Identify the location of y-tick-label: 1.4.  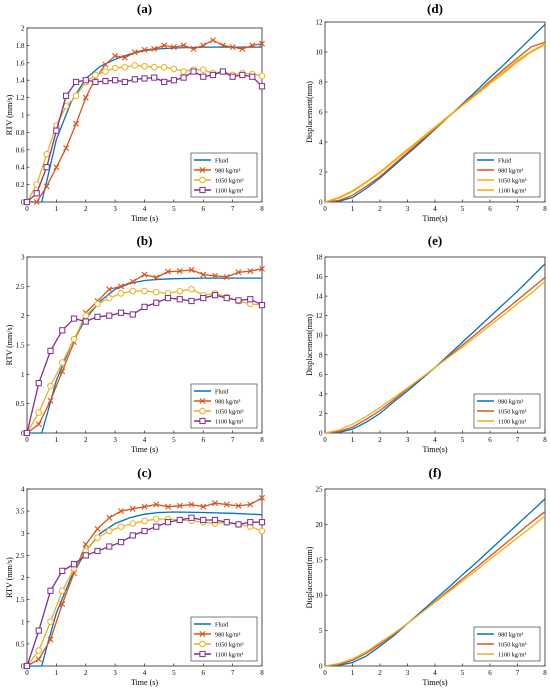
(20, 81).